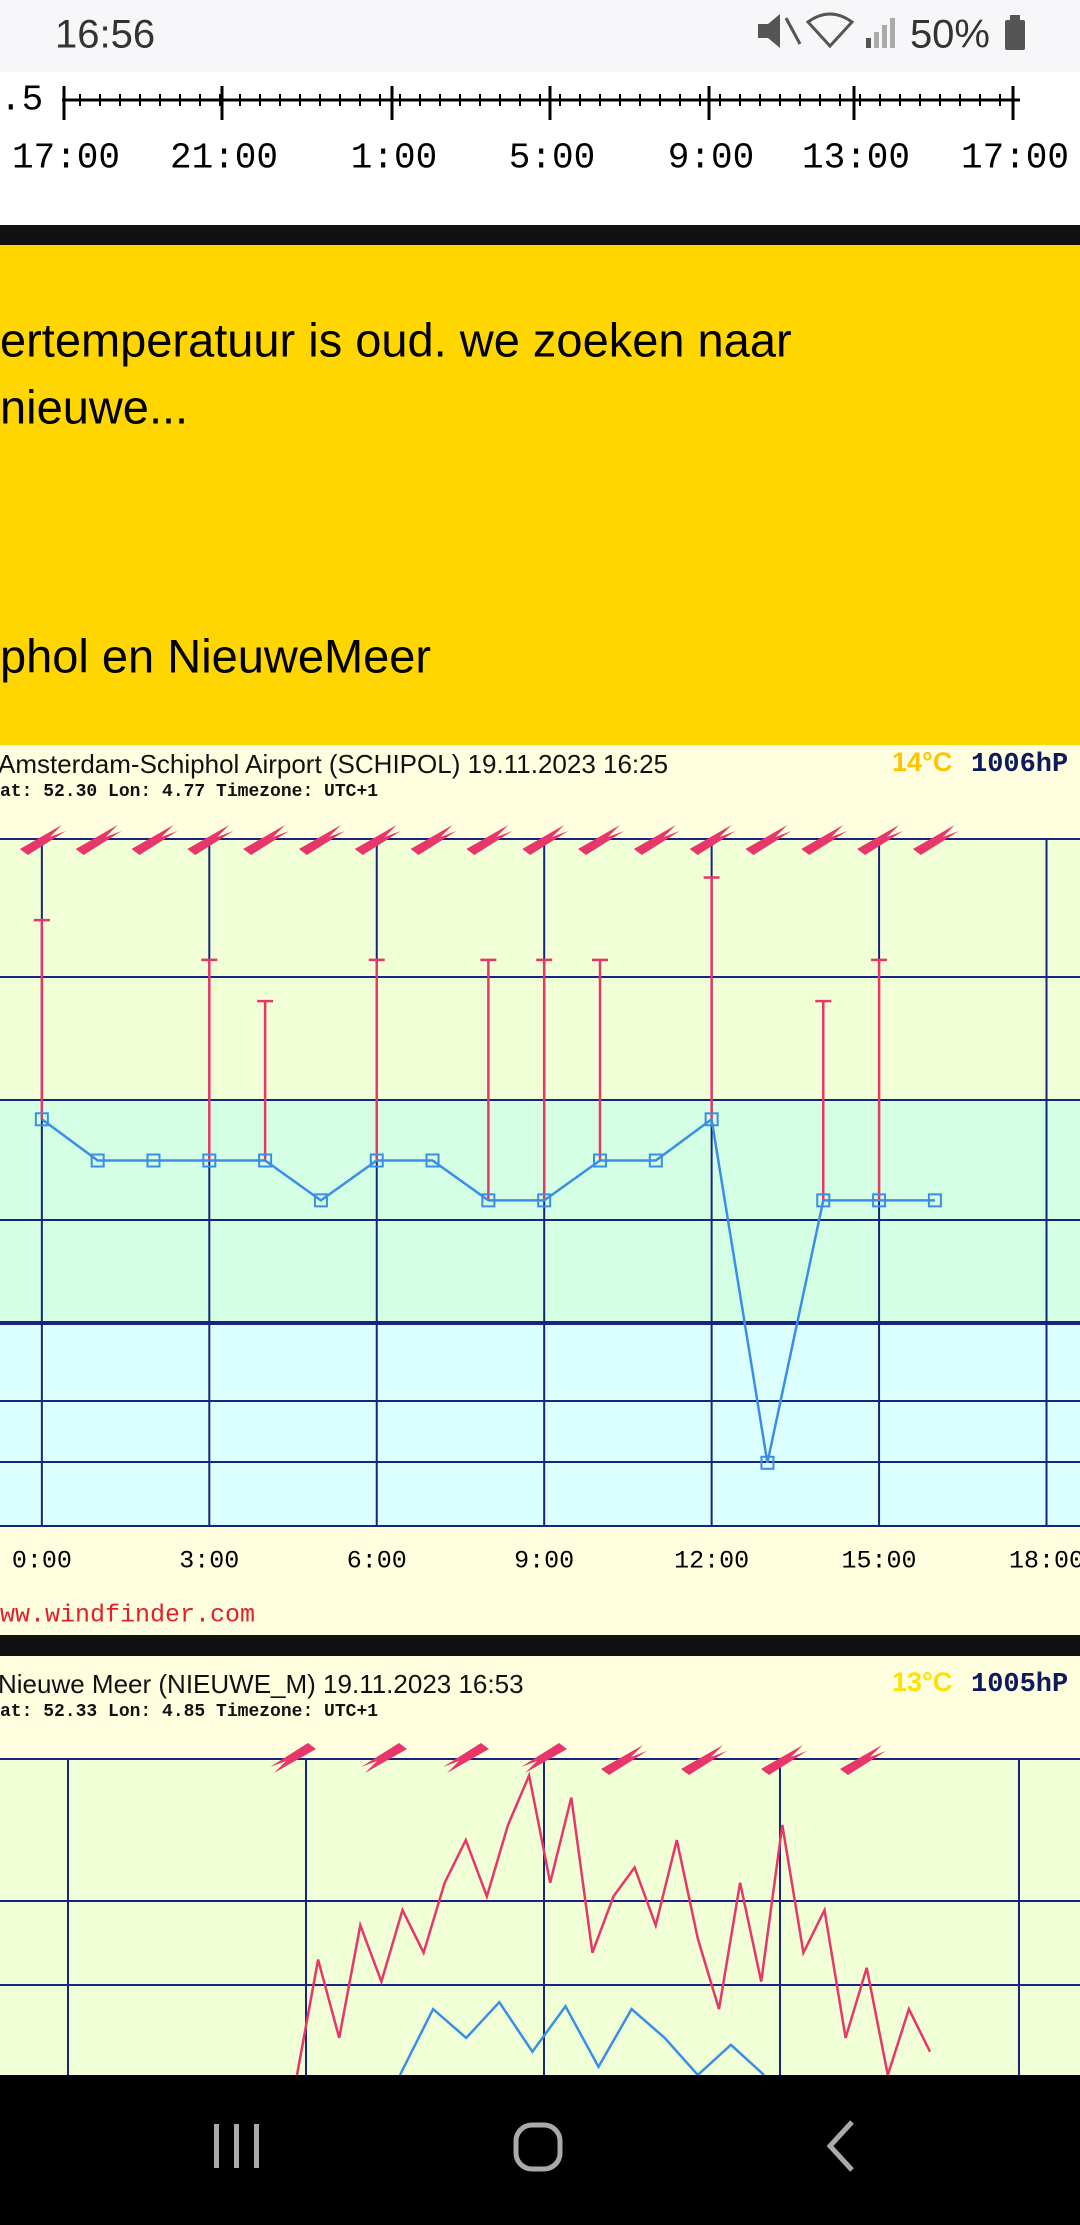 The image size is (1080, 2225). What do you see at coordinates (21, 100) in the screenshot?
I see `y-tick-label: .5` at bounding box center [21, 100].